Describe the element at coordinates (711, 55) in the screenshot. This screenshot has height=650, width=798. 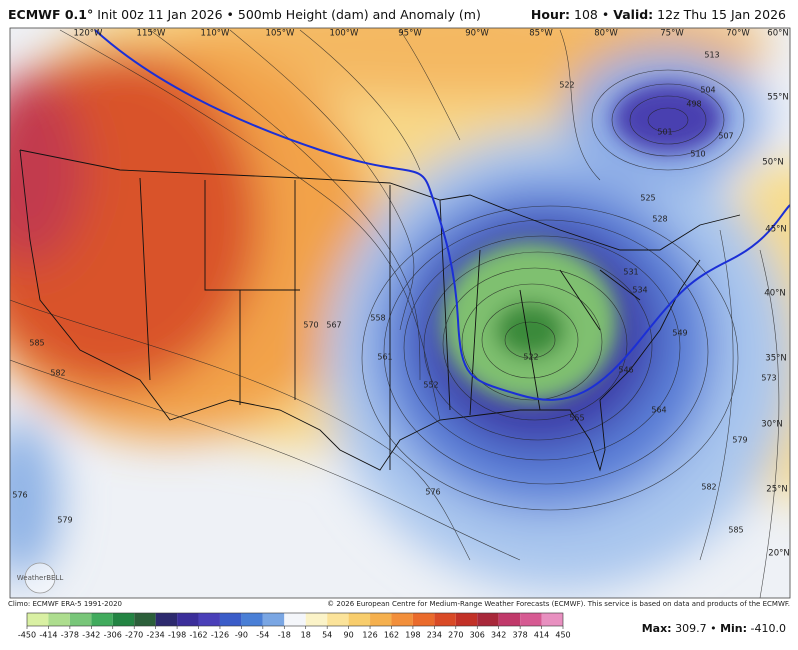
I see `contour-label: 513` at that location.